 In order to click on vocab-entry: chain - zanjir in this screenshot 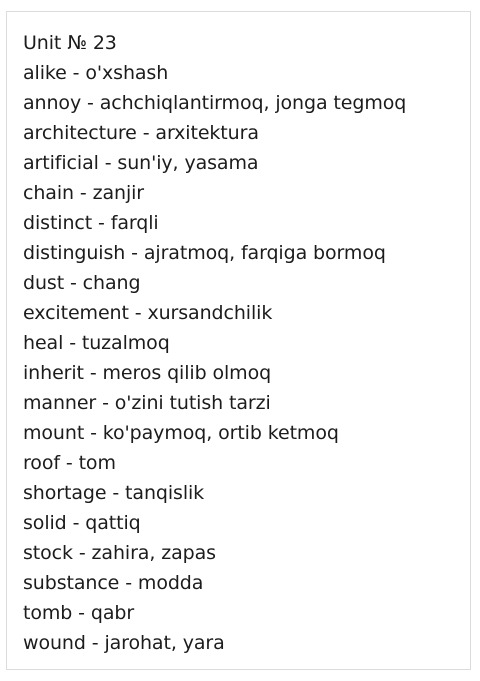, I will do `click(84, 193)`.